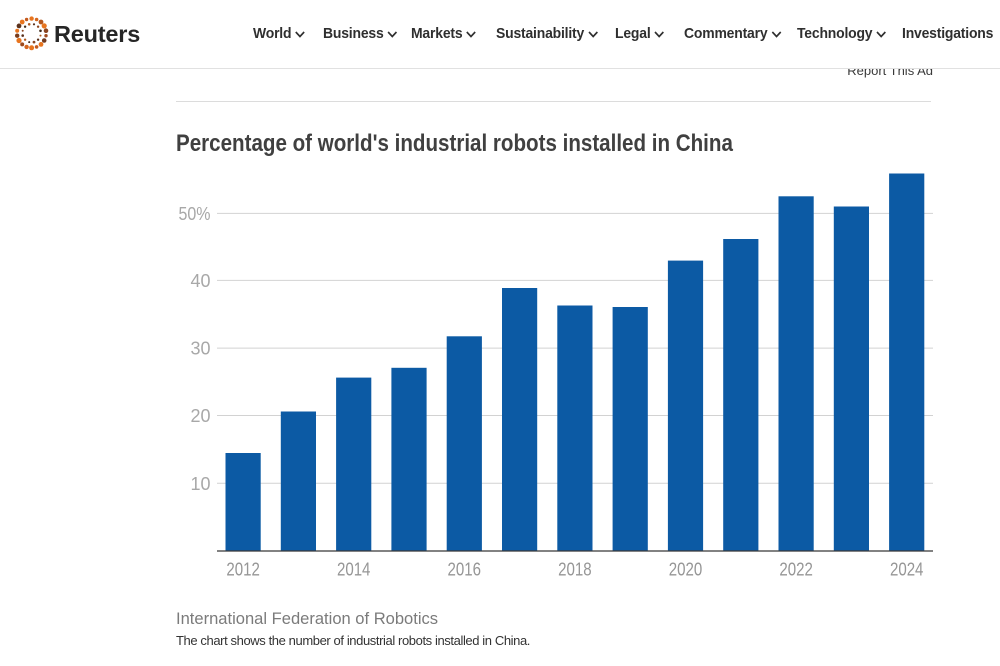 The height and width of the screenshot is (666, 1000). What do you see at coordinates (200, 484) in the screenshot?
I see `svg-text: 10` at bounding box center [200, 484].